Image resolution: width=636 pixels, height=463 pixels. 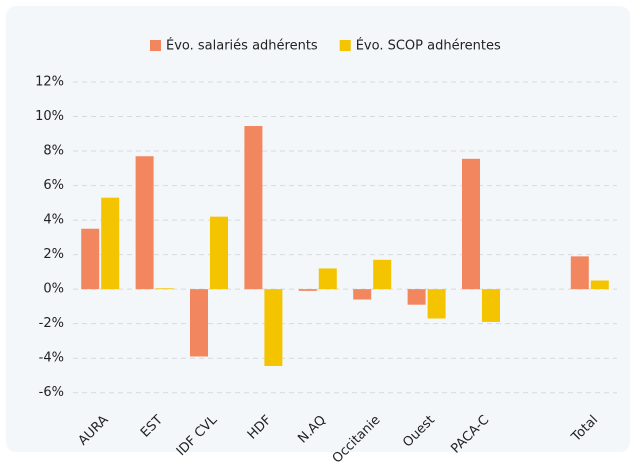 What do you see at coordinates (53, 289) in the screenshot?
I see `y-tick-label: 0%` at bounding box center [53, 289].